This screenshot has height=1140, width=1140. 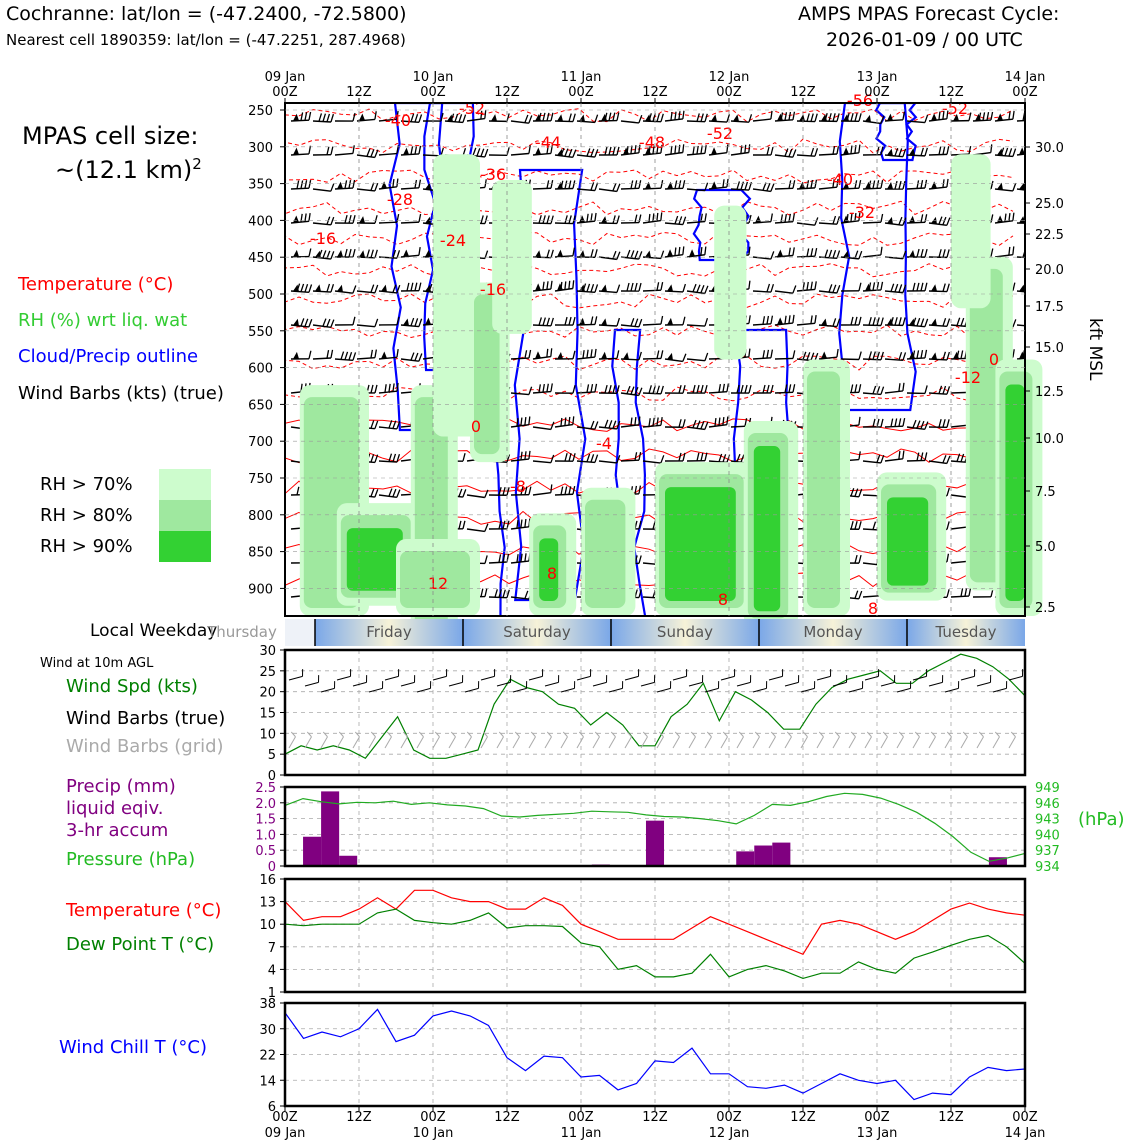 I want to click on kft-tick-label: 17.5, so click(x=1049, y=307).